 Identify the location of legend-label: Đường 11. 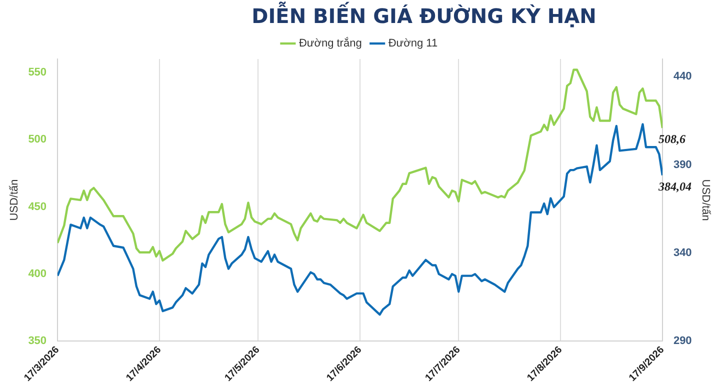
(413, 44).